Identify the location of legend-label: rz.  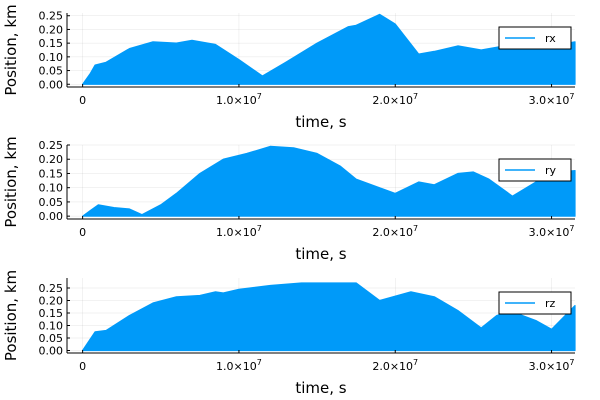
(550, 303).